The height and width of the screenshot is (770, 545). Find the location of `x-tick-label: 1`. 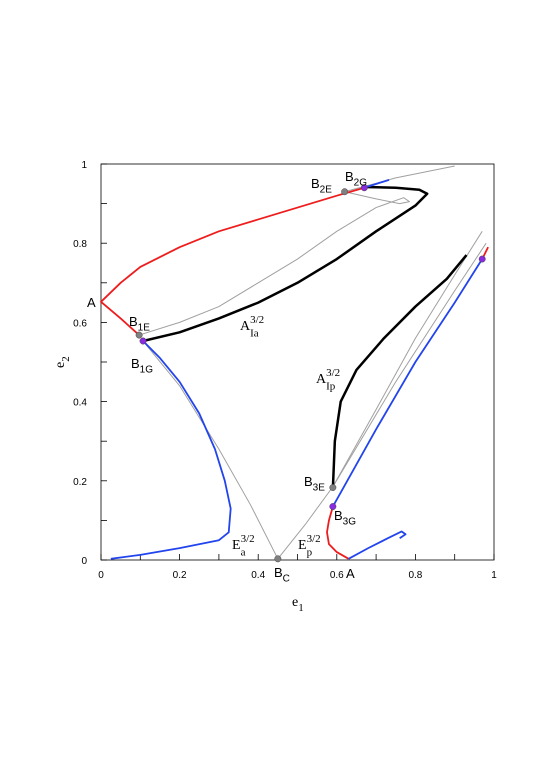

x-tick-label: 1 is located at coordinates (494, 575).